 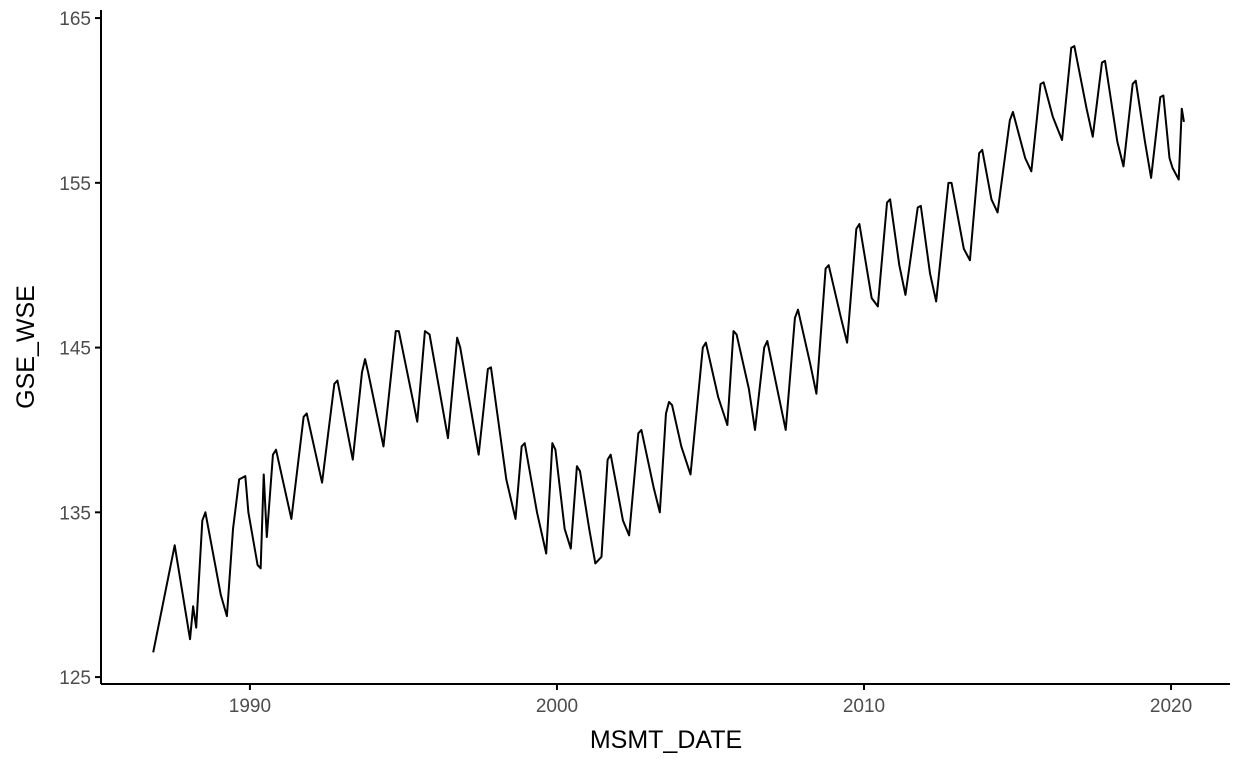 I want to click on x-tick-label: 2000, so click(x=557, y=706).